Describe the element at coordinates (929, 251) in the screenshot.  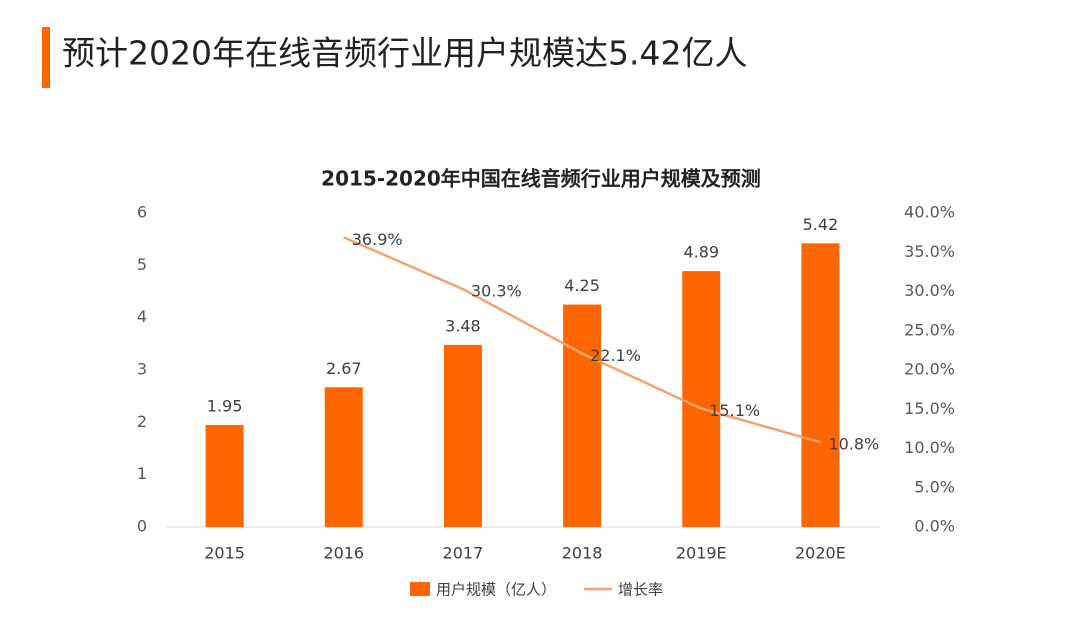
I see `y2-tick-label: 35.0%` at that location.